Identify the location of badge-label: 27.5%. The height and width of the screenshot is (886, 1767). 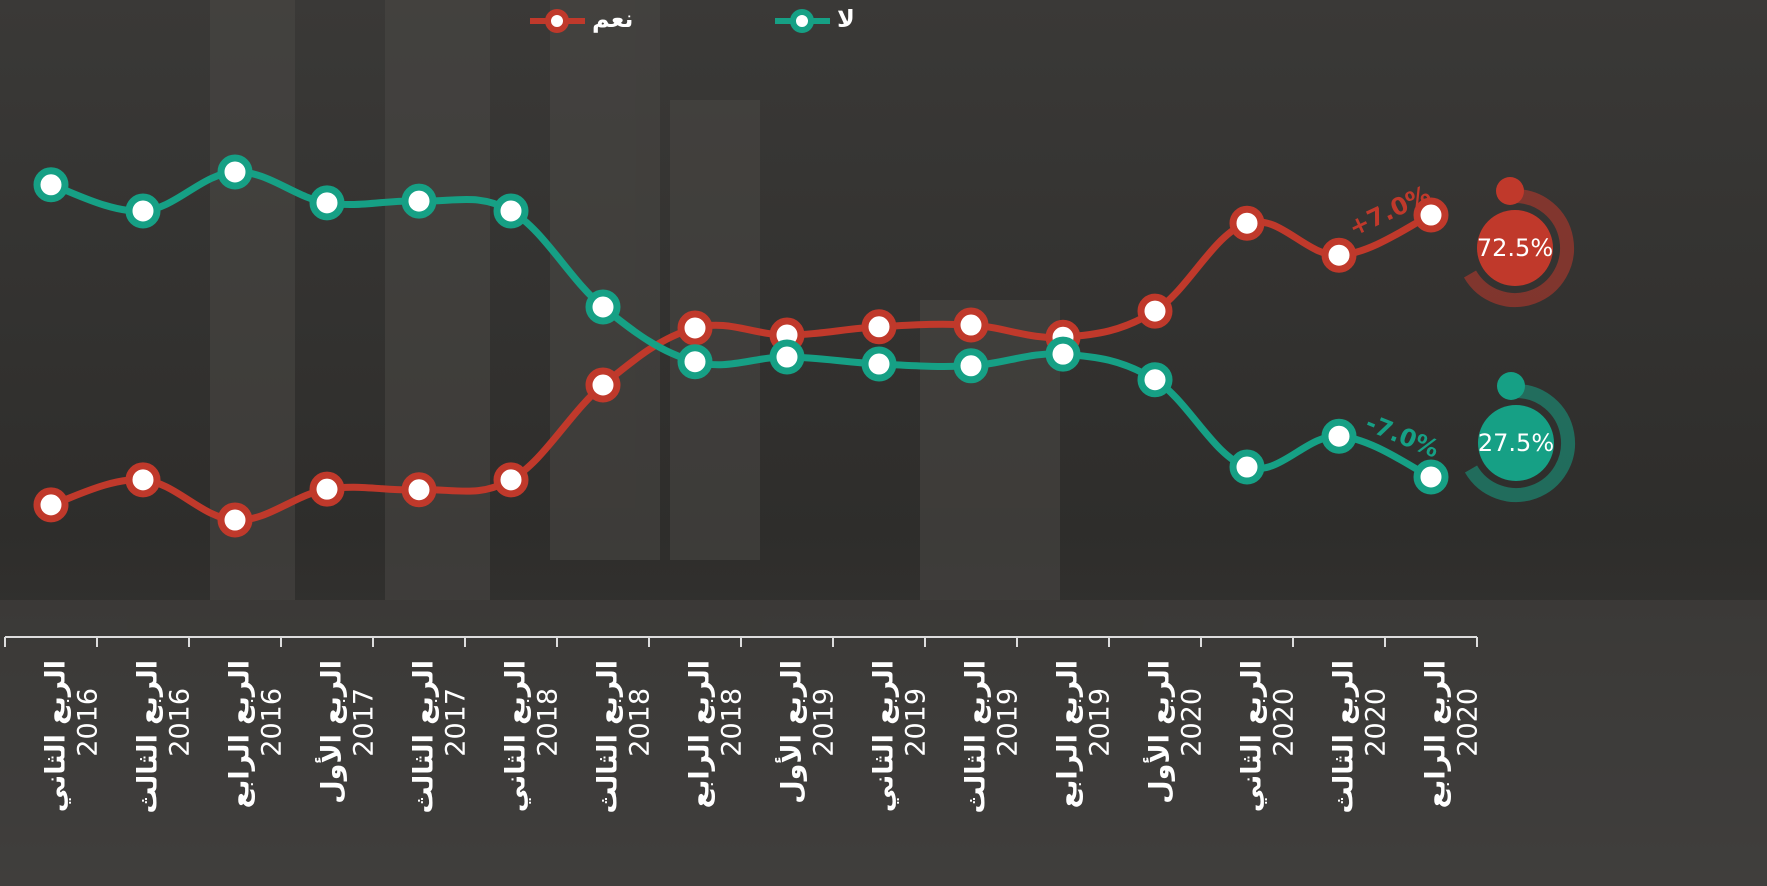
(1516, 443).